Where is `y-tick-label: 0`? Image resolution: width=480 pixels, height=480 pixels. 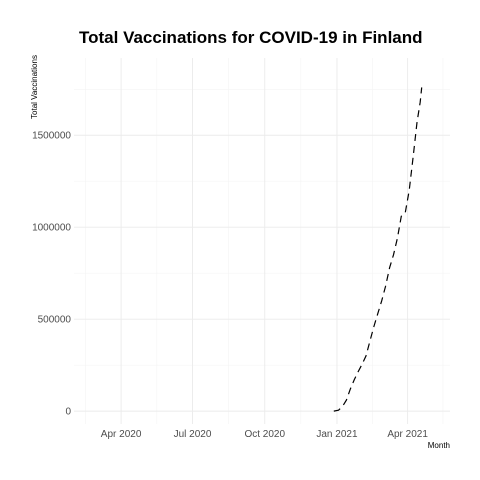 y-tick-label: 0 is located at coordinates (68, 412).